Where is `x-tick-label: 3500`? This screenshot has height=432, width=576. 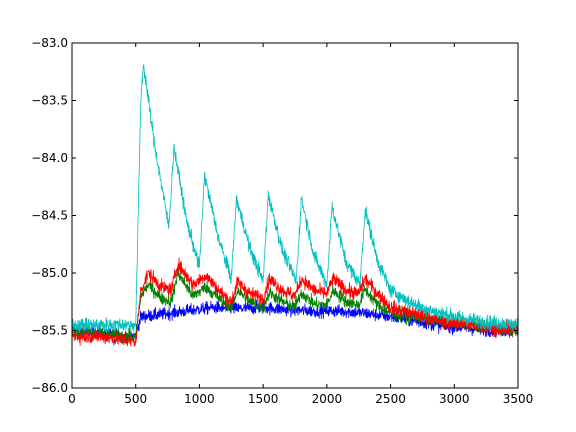
x-tick-label: 3500 is located at coordinates (518, 399).